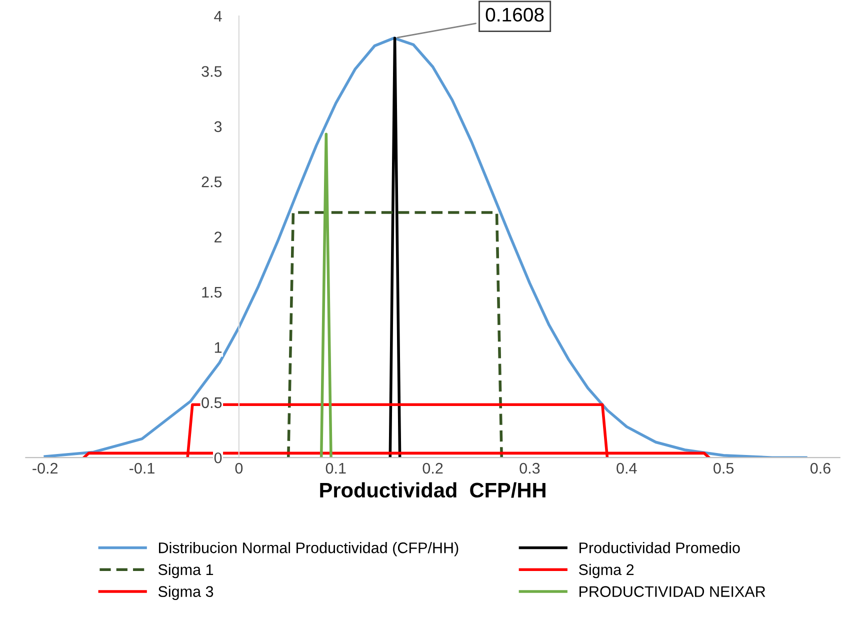 The width and height of the screenshot is (857, 640). Describe the element at coordinates (186, 593) in the screenshot. I see `legend-label: Sigma 3` at that location.